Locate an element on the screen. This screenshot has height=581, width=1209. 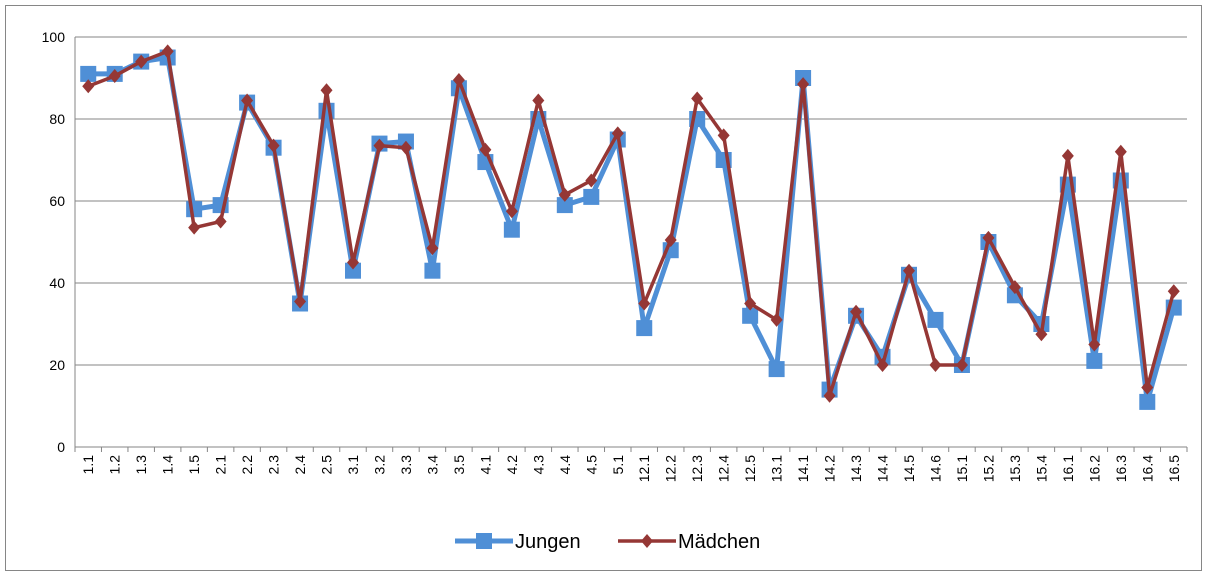
x-tick-label: 16.2 is located at coordinates (1094, 468).